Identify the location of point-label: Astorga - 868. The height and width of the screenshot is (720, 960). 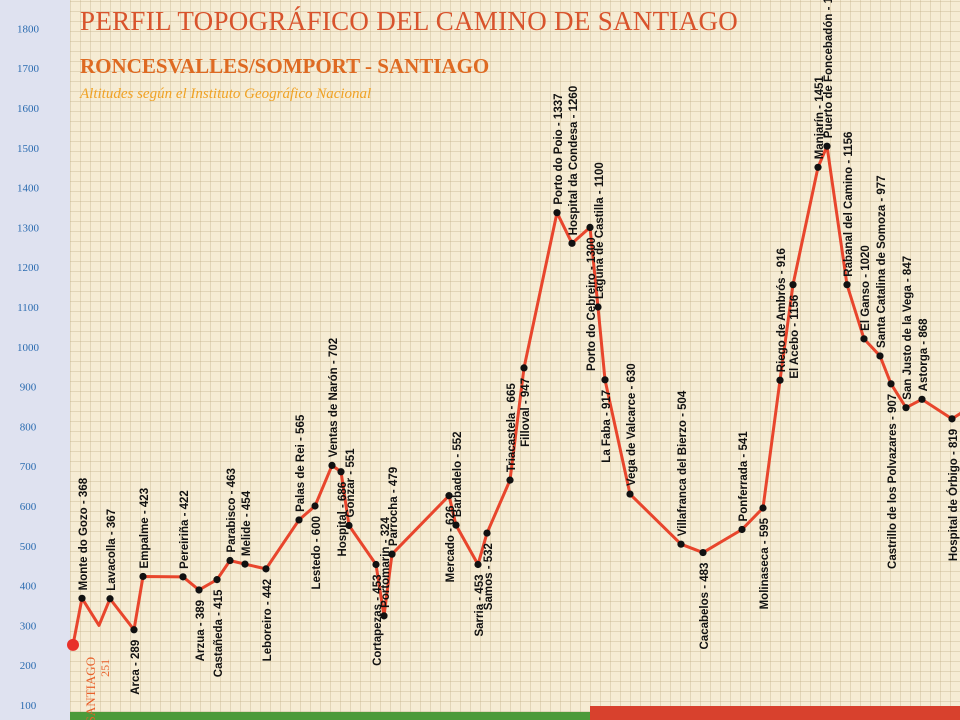
(924, 354).